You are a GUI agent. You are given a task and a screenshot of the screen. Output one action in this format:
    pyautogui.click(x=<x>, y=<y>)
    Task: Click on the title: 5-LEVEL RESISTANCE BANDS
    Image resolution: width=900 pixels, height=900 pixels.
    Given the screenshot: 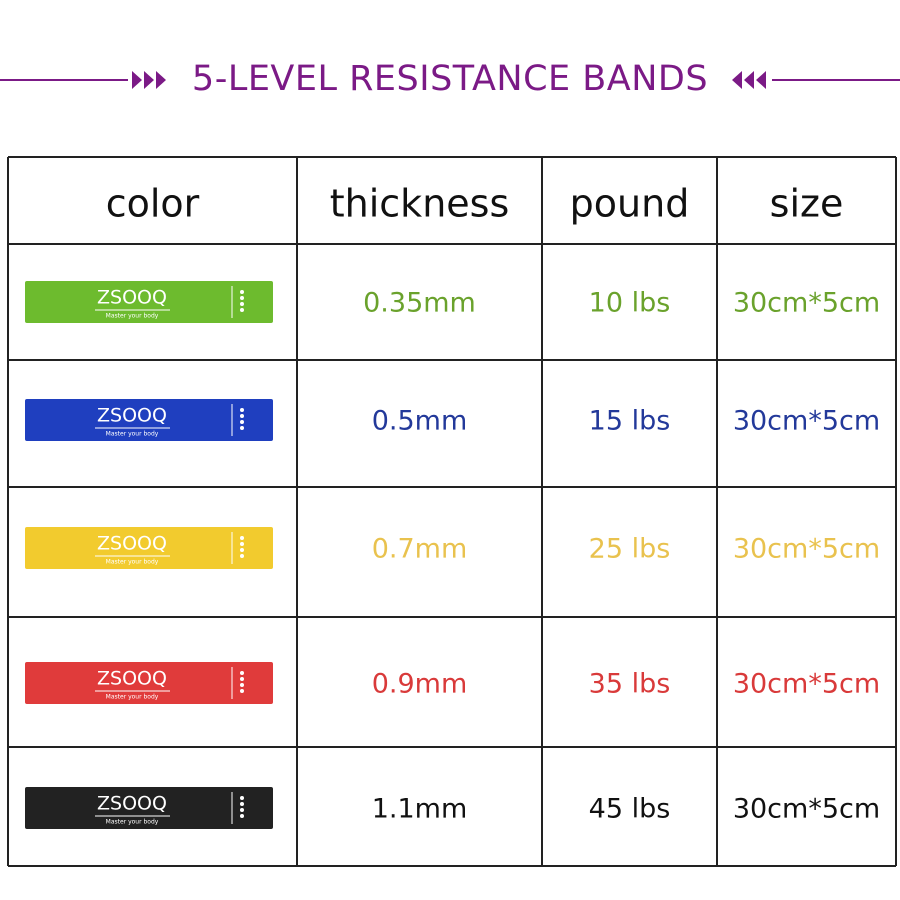 What is the action you would take?
    pyautogui.click(x=450, y=79)
    